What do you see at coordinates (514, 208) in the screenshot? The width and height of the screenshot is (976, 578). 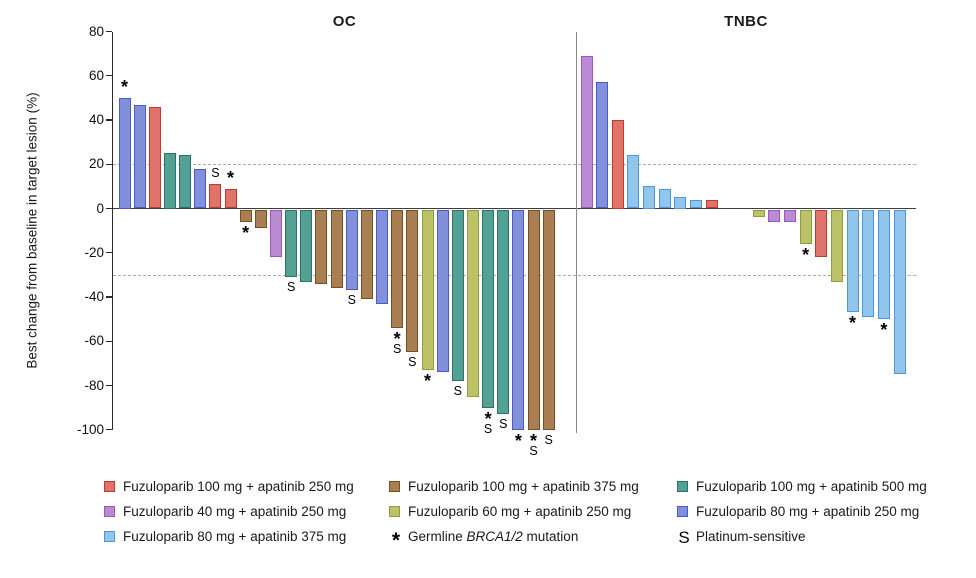 I see `zero-baseline` at bounding box center [514, 208].